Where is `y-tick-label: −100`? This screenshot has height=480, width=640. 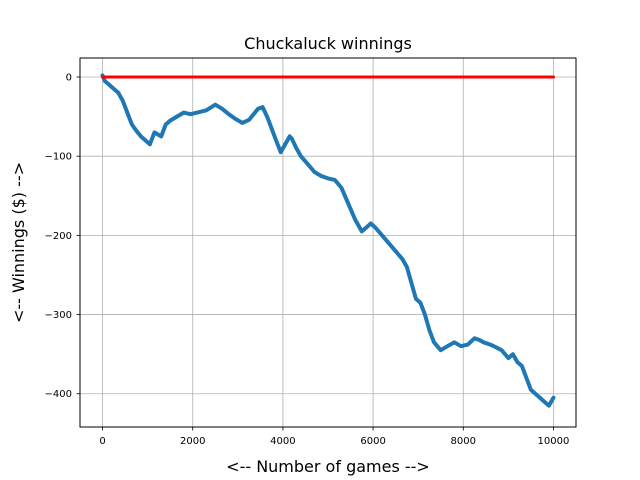 y-tick-label: −100 is located at coordinates (58, 157).